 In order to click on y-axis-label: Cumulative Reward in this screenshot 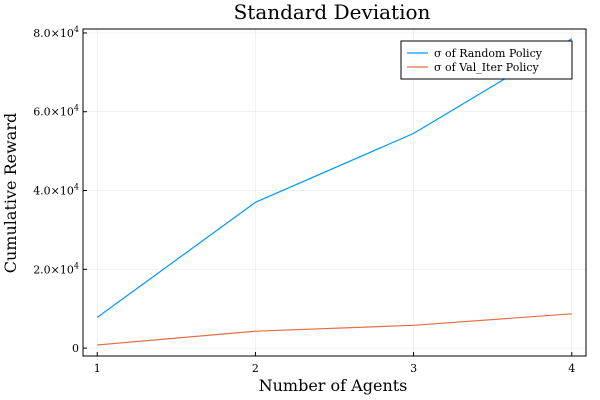, I will do `click(10, 193)`.